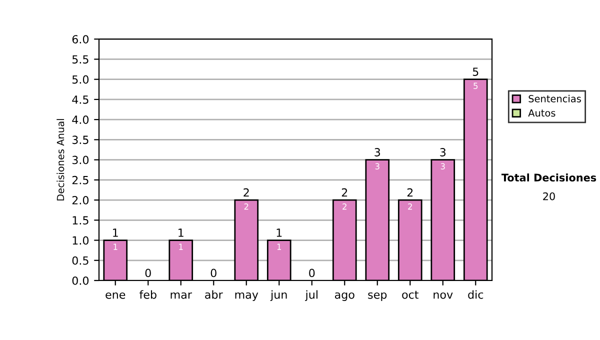 The width and height of the screenshot is (600, 340). I want to click on x-tick-label: oct, so click(410, 294).